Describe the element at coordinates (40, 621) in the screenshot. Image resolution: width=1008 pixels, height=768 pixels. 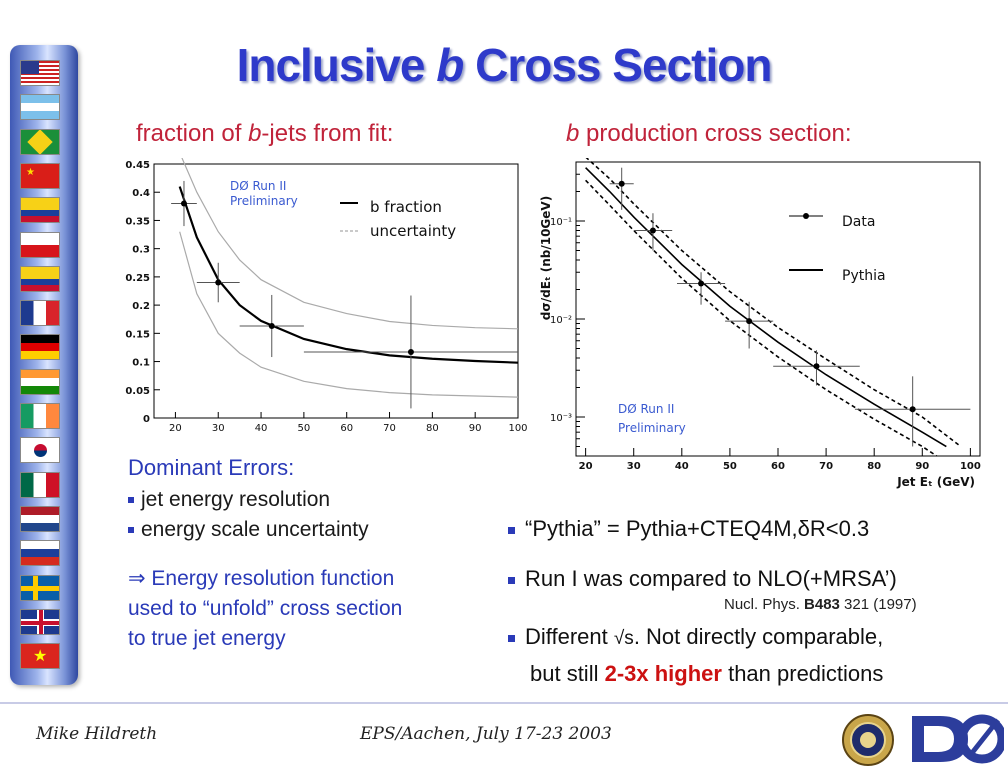
I see `uk-flag-icon` at that location.